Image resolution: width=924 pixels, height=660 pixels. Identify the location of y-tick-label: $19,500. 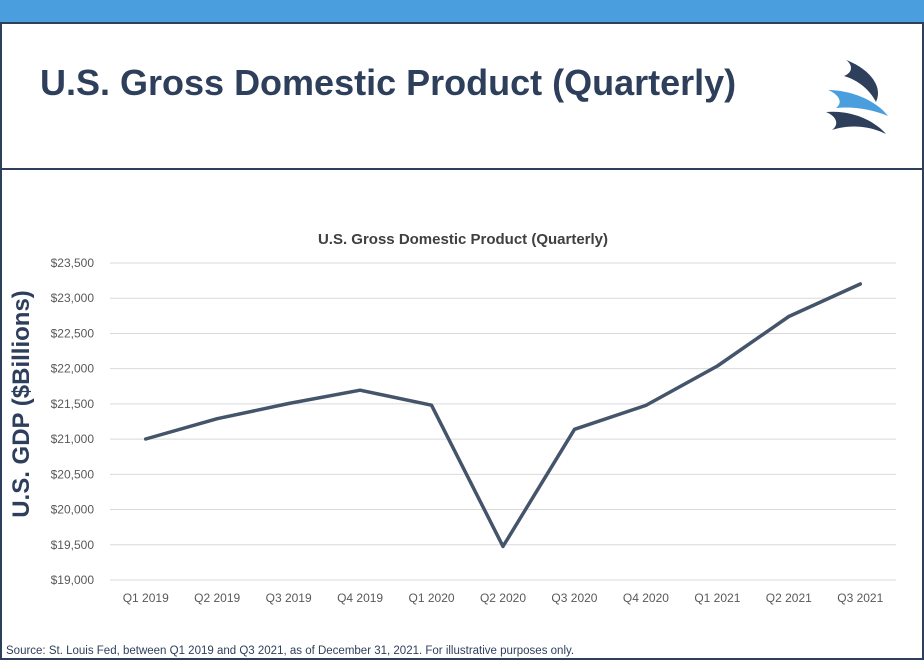
(73, 545).